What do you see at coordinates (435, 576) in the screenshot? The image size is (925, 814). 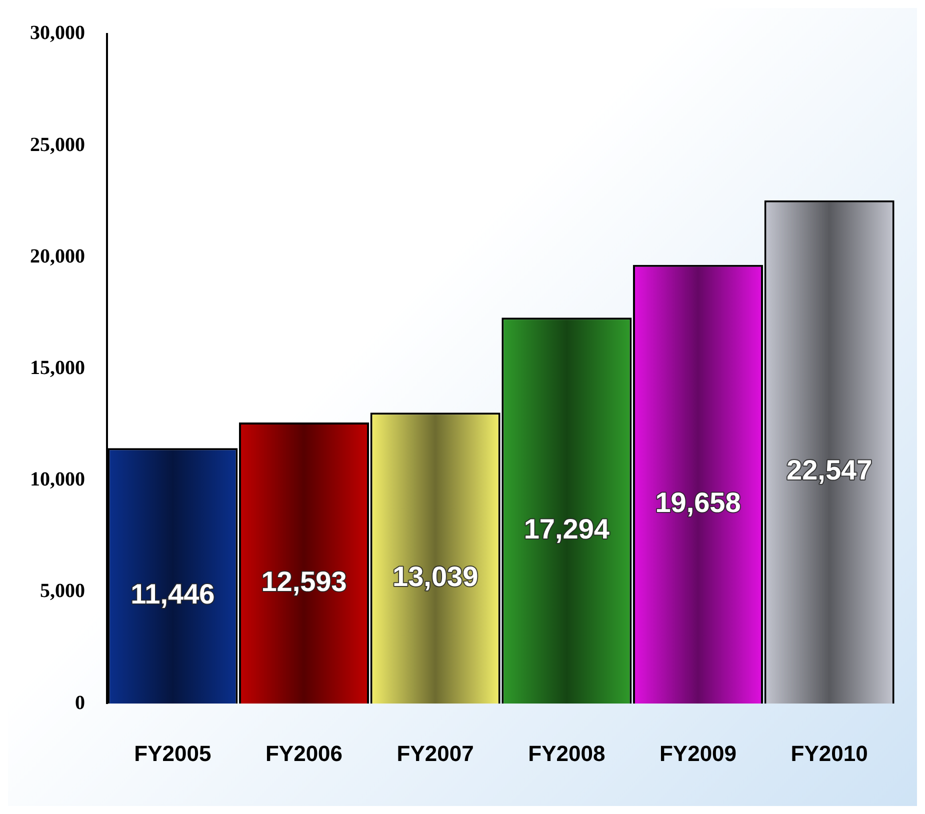 I see `data-label: 13,039` at bounding box center [435, 576].